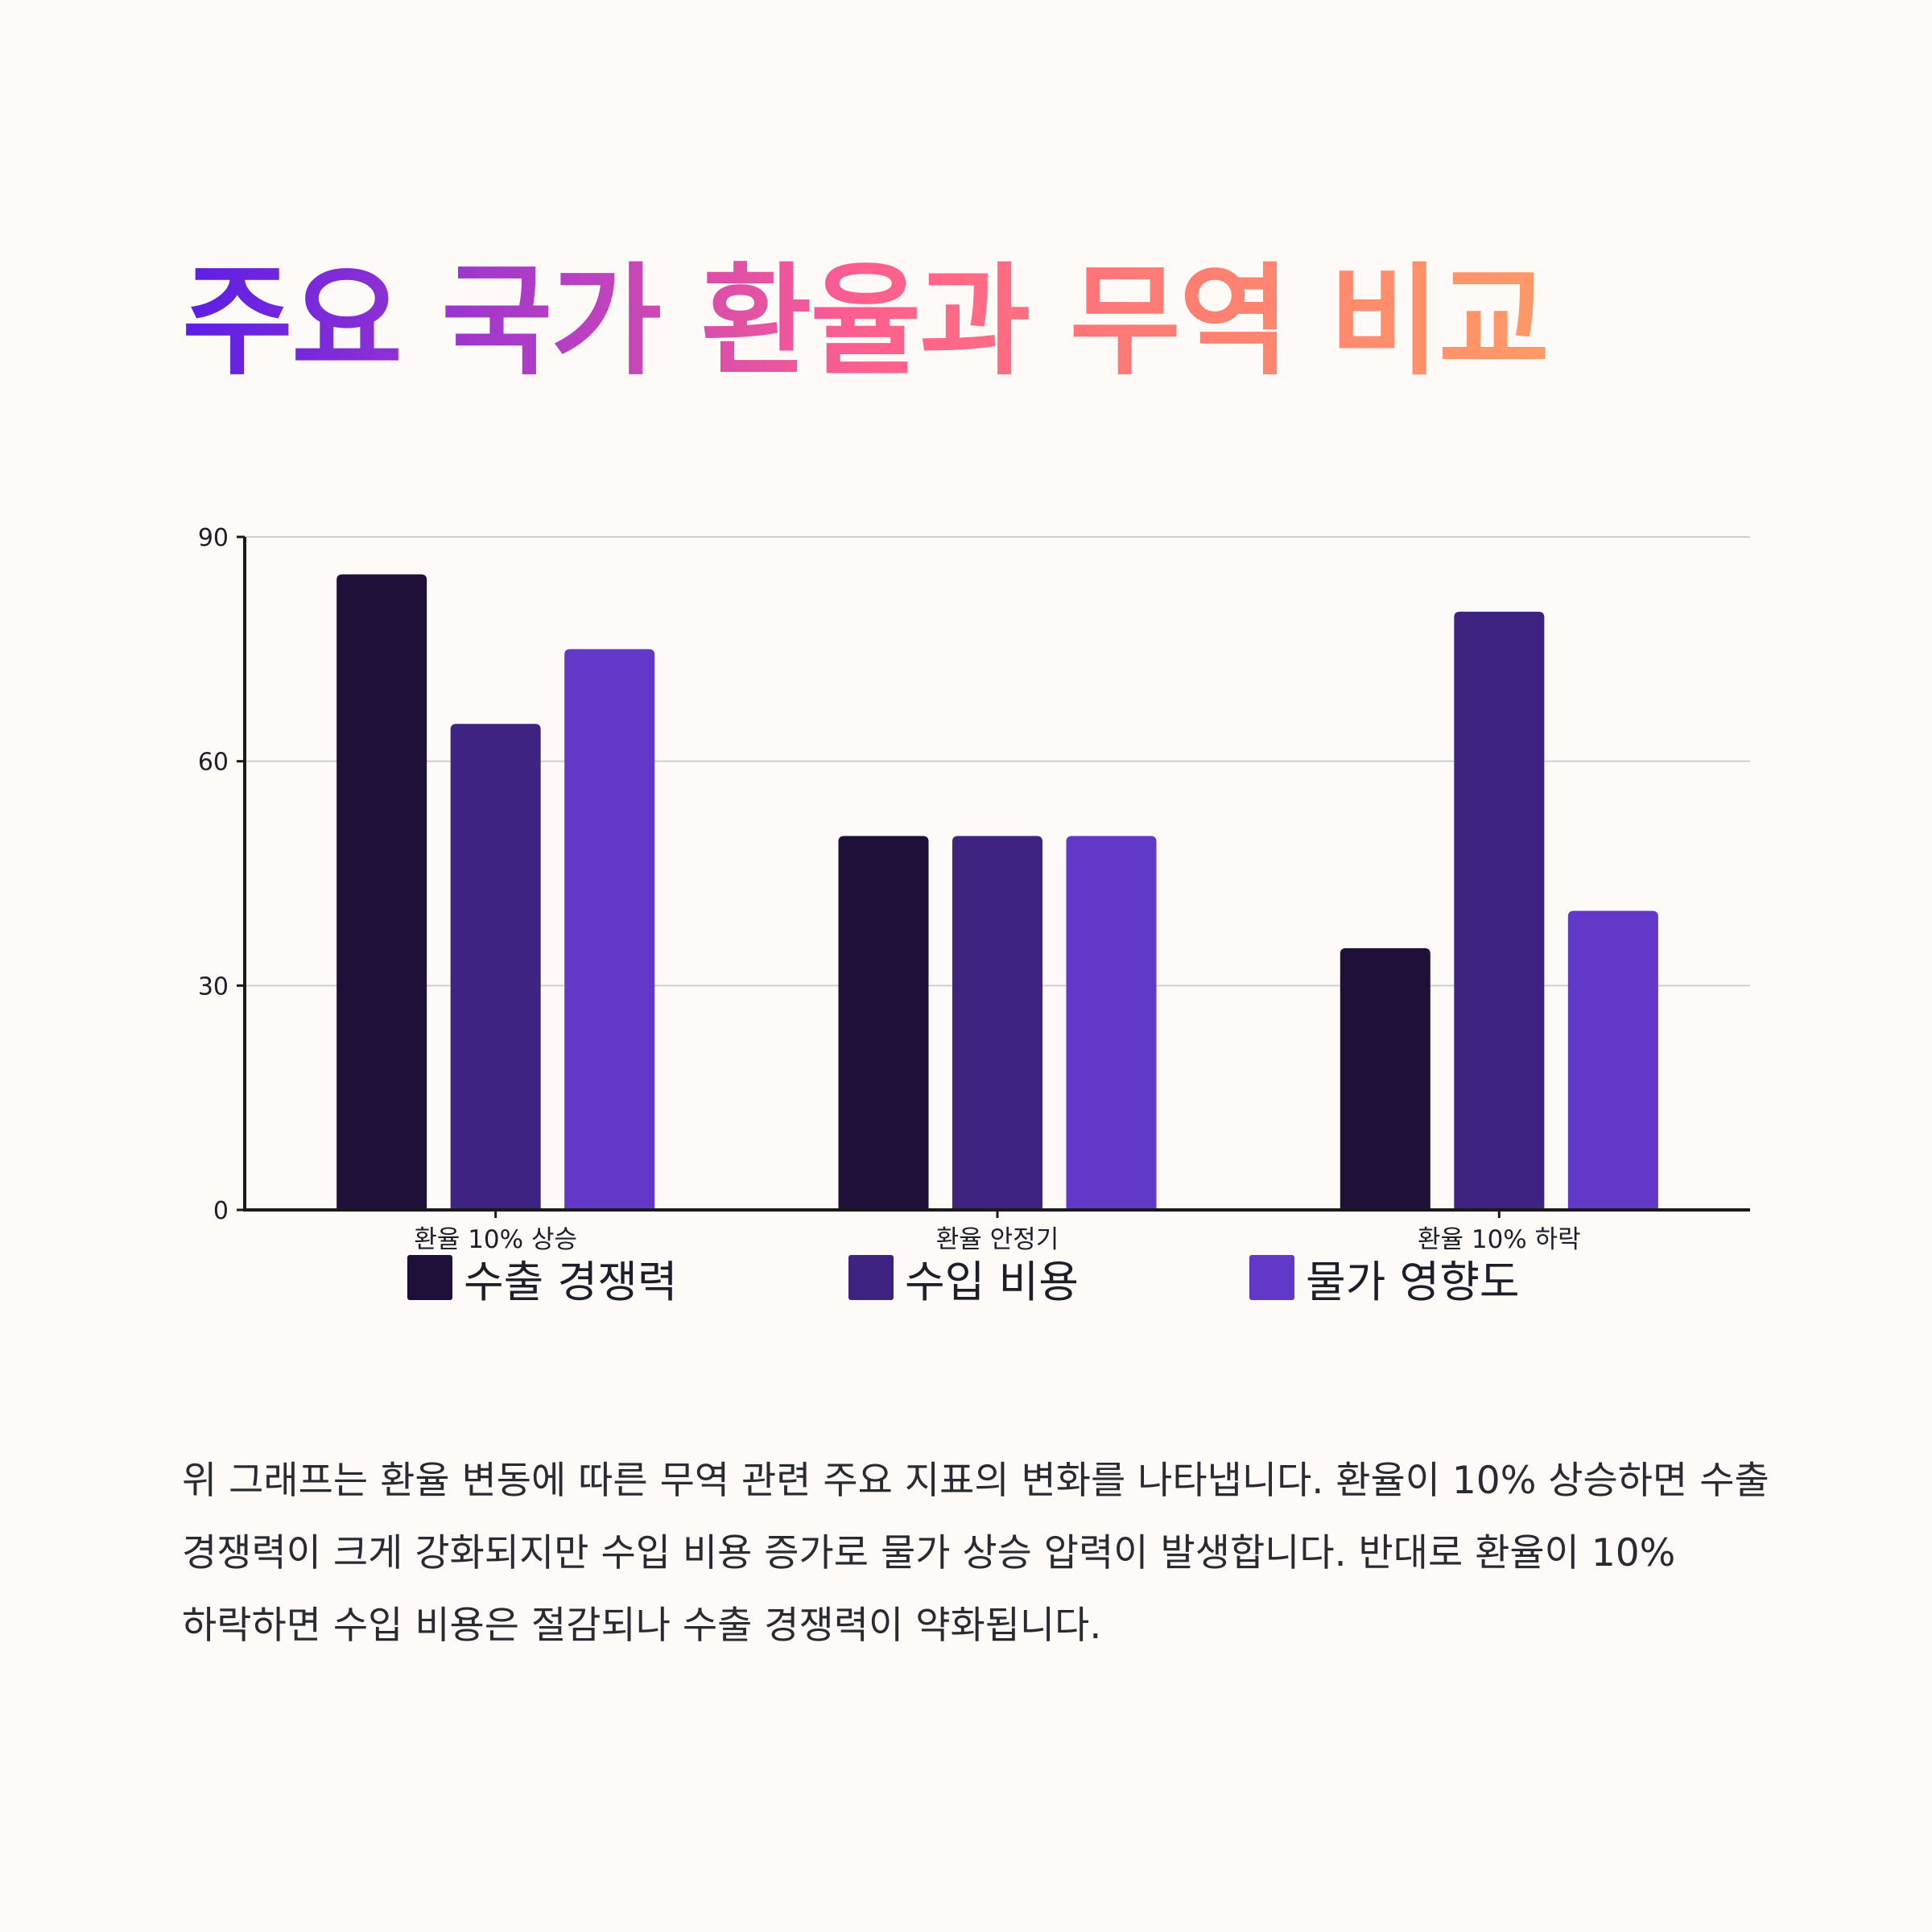 The width and height of the screenshot is (1932, 1932). Describe the element at coordinates (571, 1281) in the screenshot. I see `legend-label-export: 수출 경쟁력` at that location.